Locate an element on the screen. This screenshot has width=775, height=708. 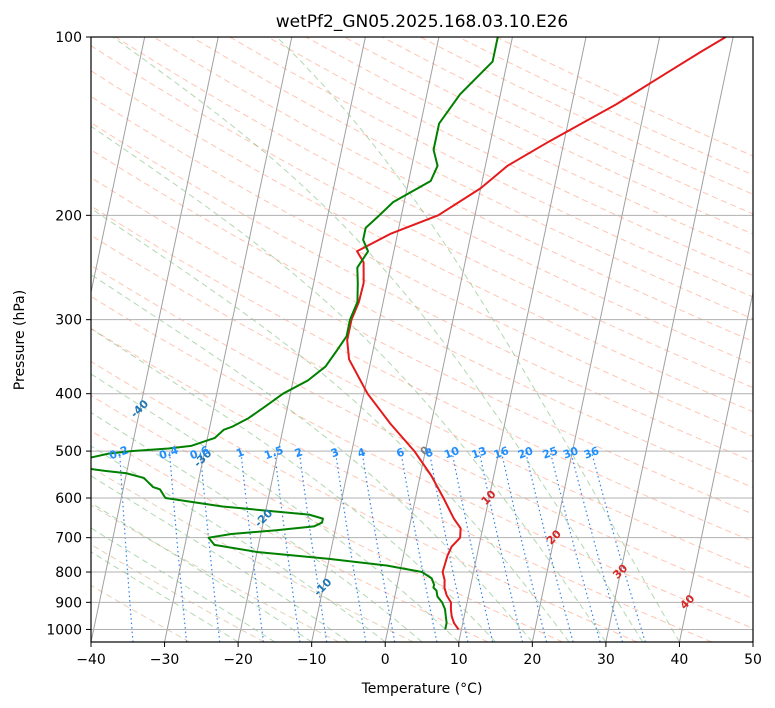
mixing-ratio-label: 30 is located at coordinates (570, 453).